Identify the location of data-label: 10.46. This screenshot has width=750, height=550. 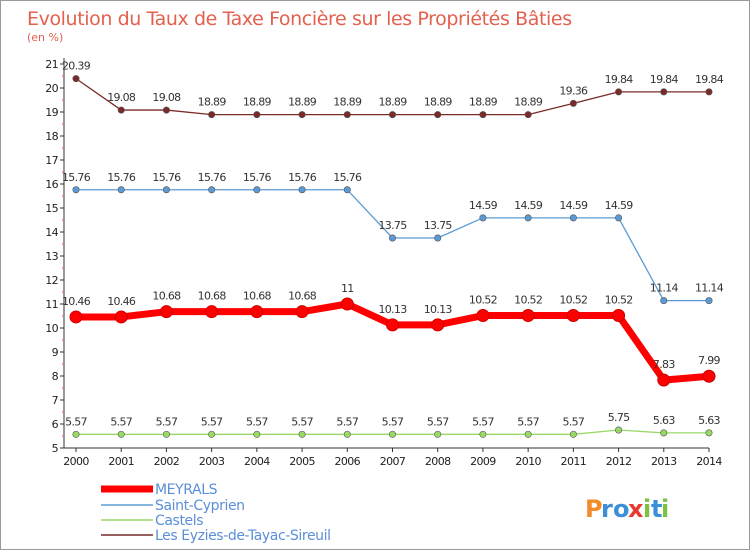
(121, 301).